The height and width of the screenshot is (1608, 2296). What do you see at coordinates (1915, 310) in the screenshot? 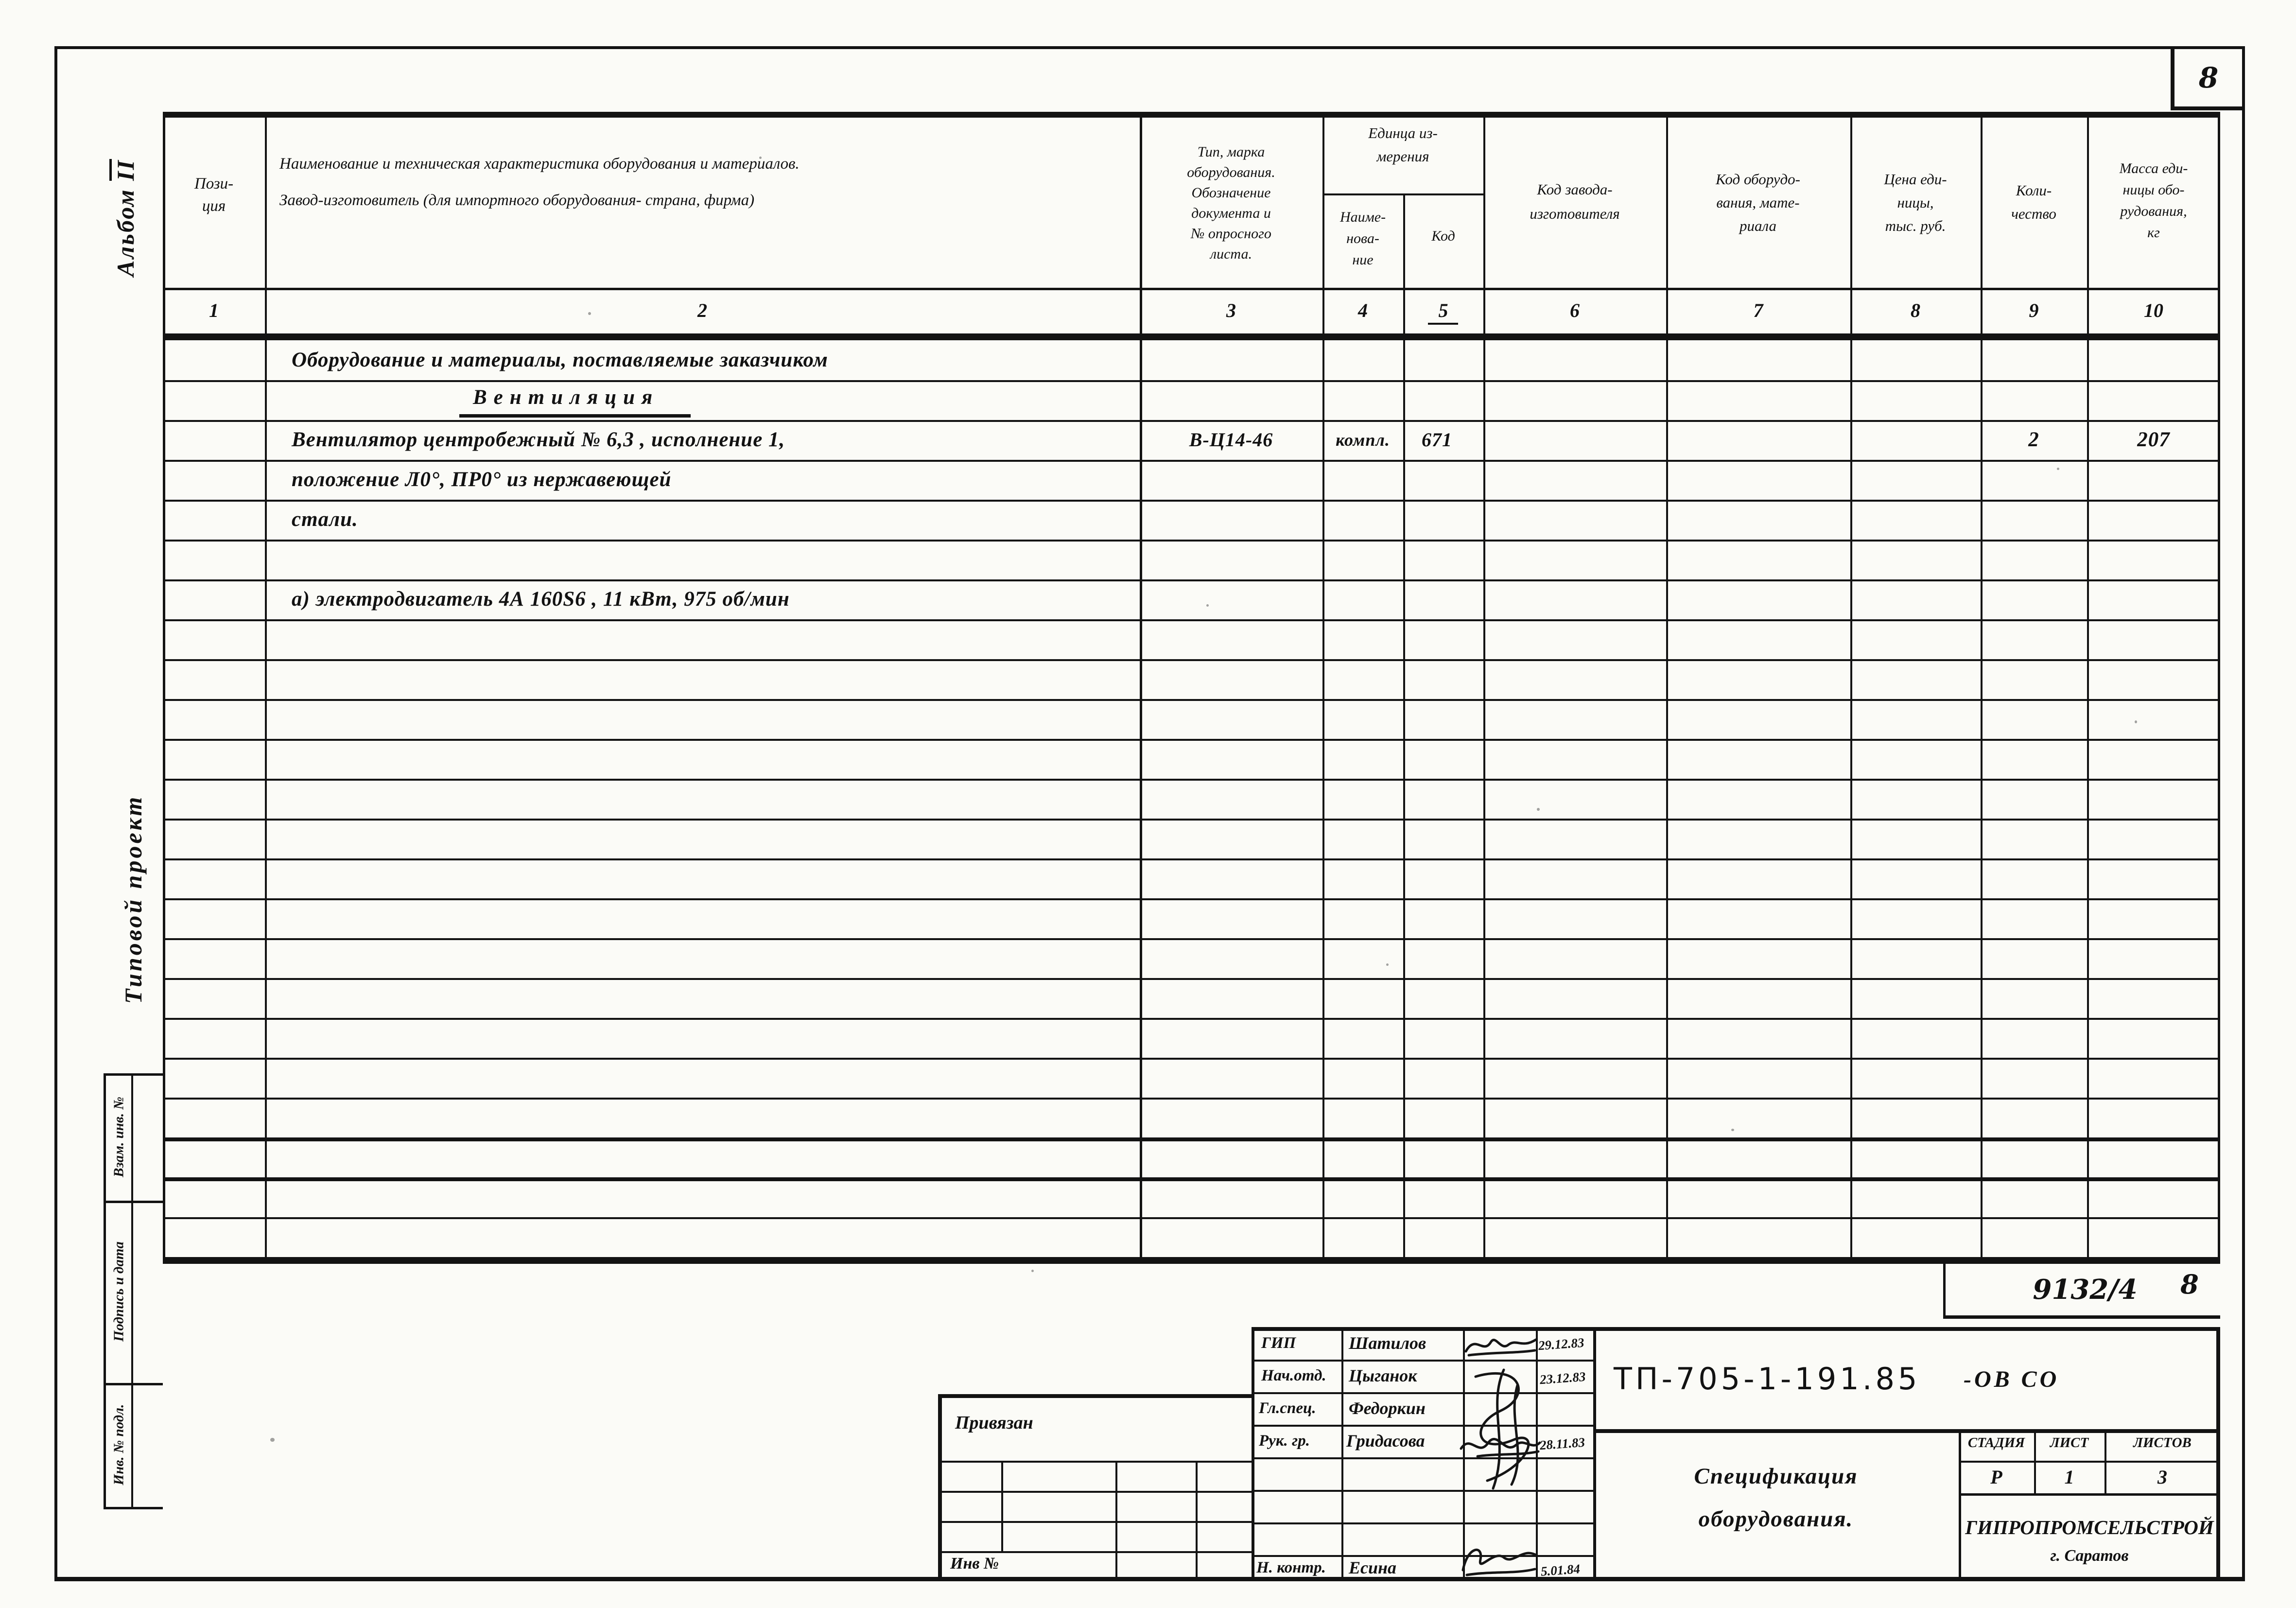
I see `col-number-8: 8` at bounding box center [1915, 310].